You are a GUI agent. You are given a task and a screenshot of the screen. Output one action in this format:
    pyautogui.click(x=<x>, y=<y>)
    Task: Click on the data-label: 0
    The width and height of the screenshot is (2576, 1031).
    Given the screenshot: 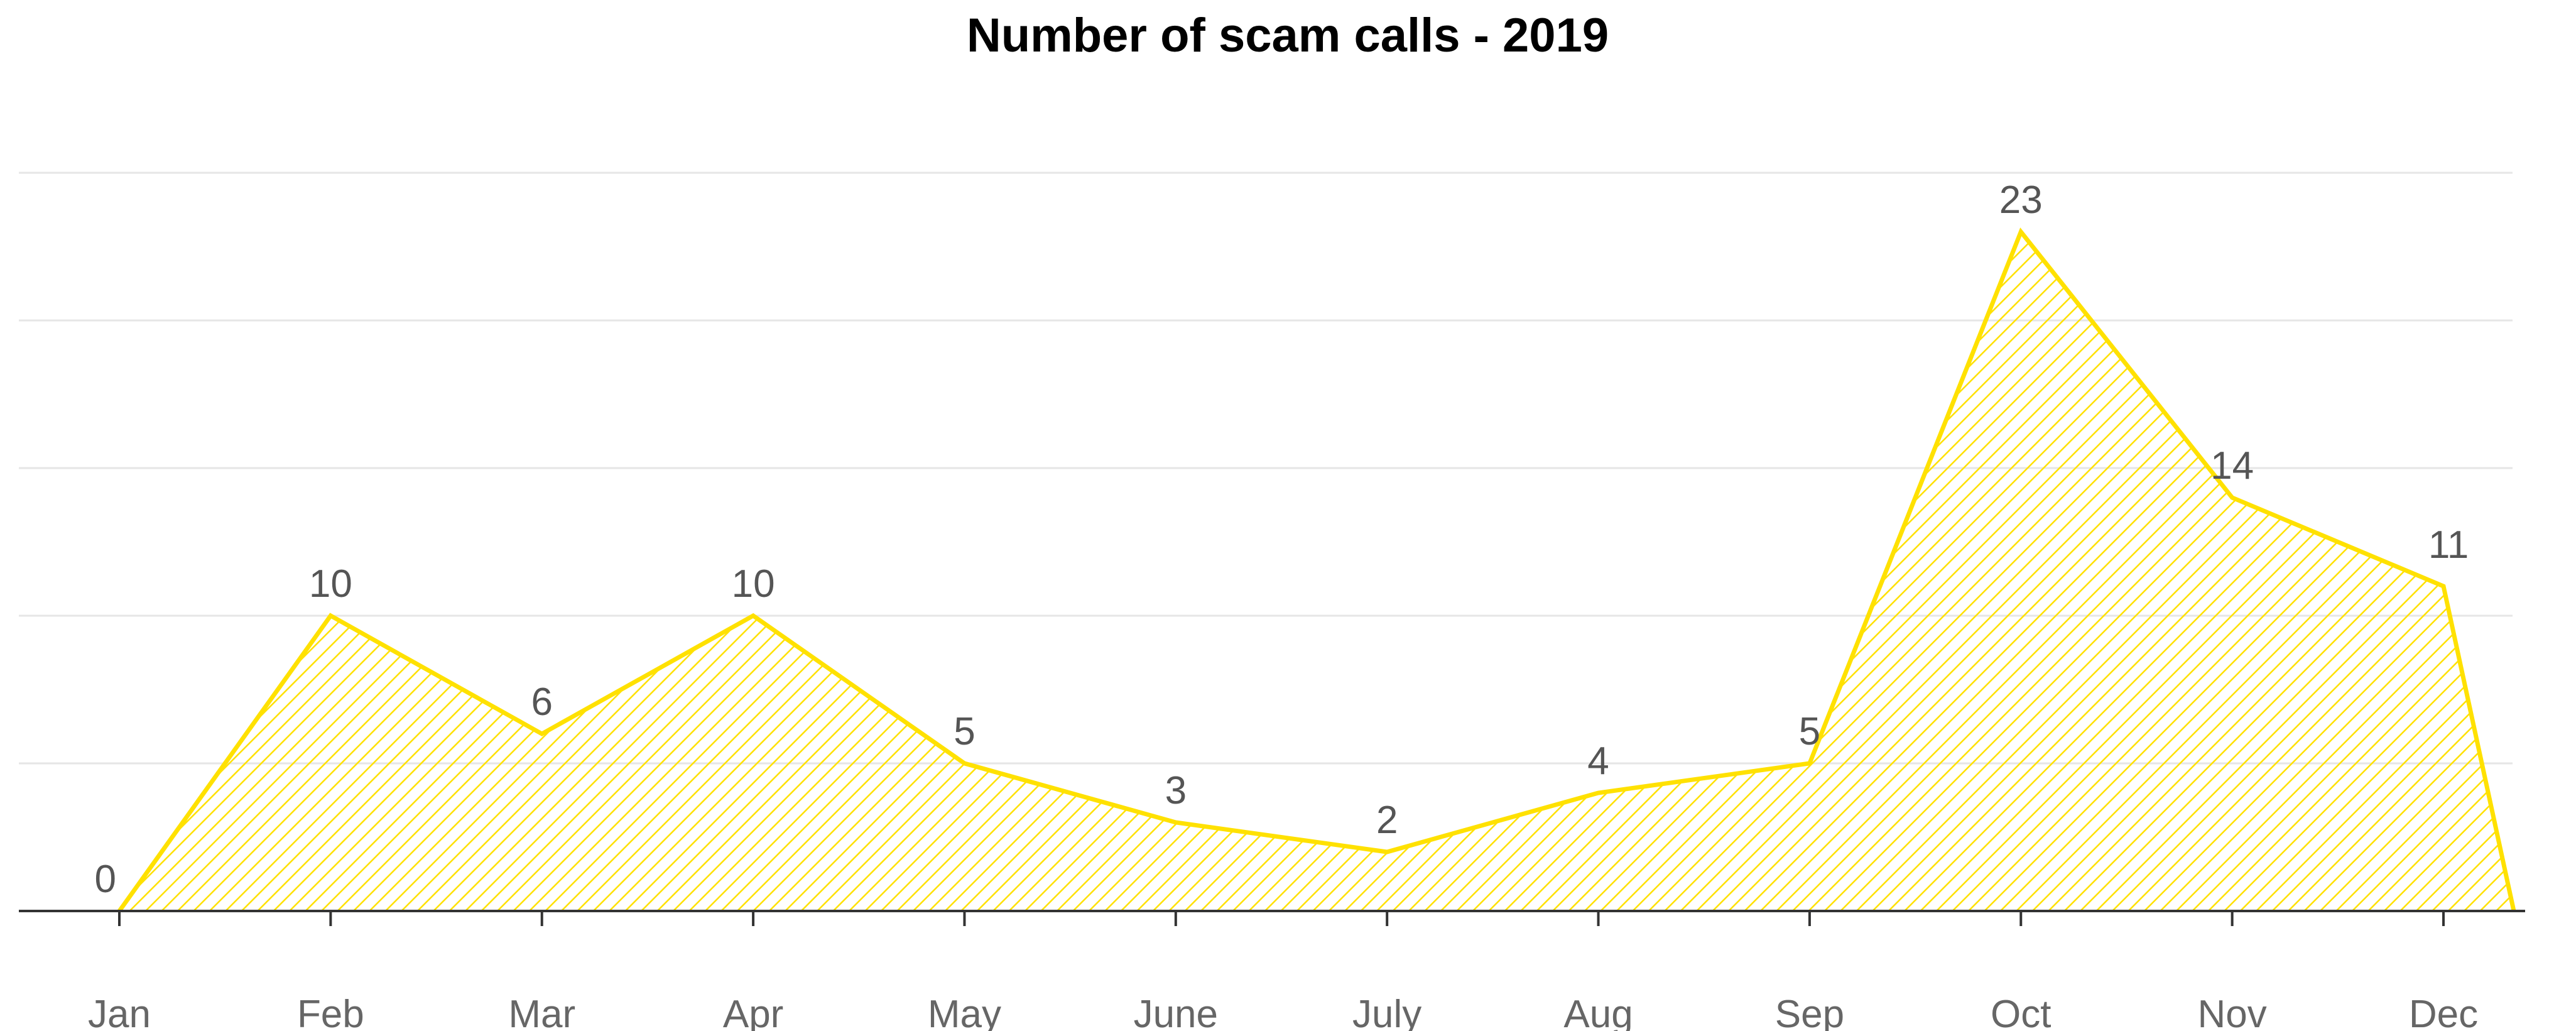 What is the action you would take?
    pyautogui.click(x=105, y=879)
    